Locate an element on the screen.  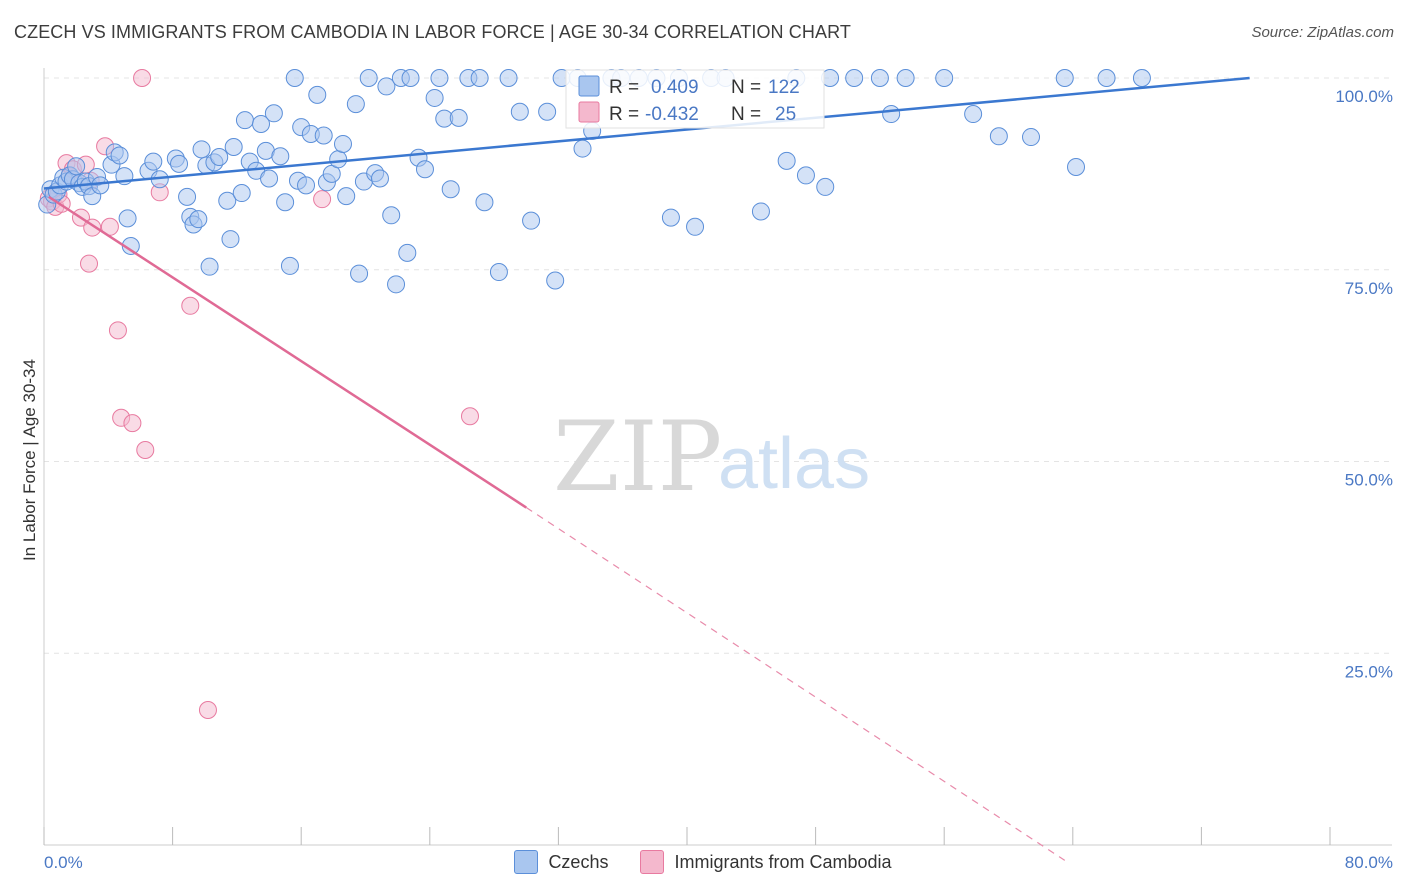
cambodia-swatch is located at coordinates (652, 862).